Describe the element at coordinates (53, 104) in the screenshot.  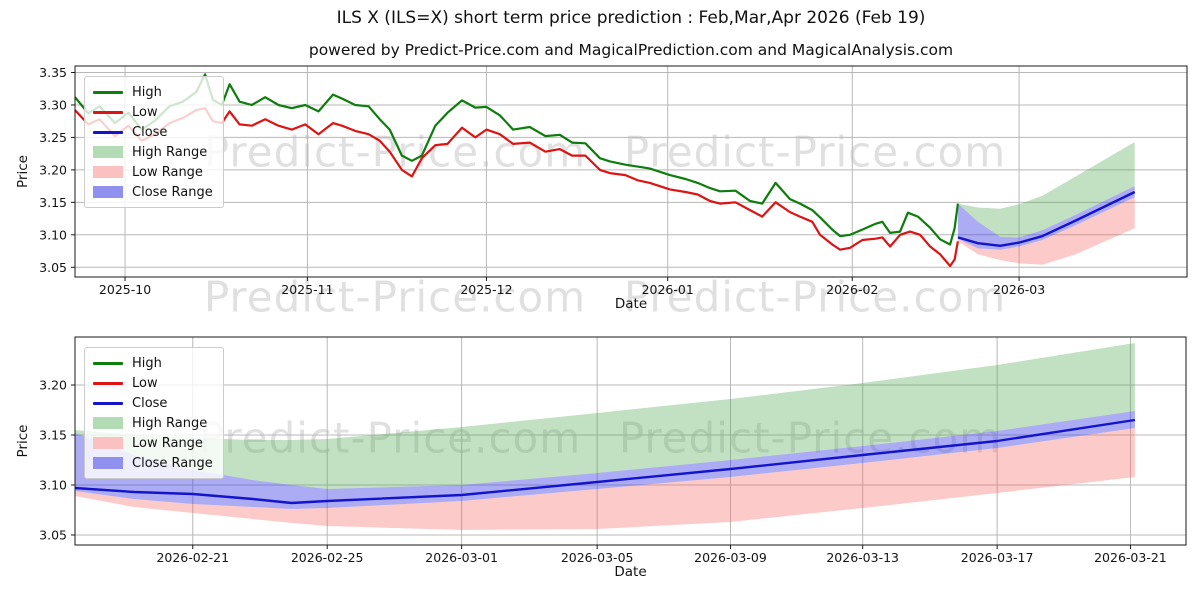
I see `y-tick-label: 3.30` at that location.